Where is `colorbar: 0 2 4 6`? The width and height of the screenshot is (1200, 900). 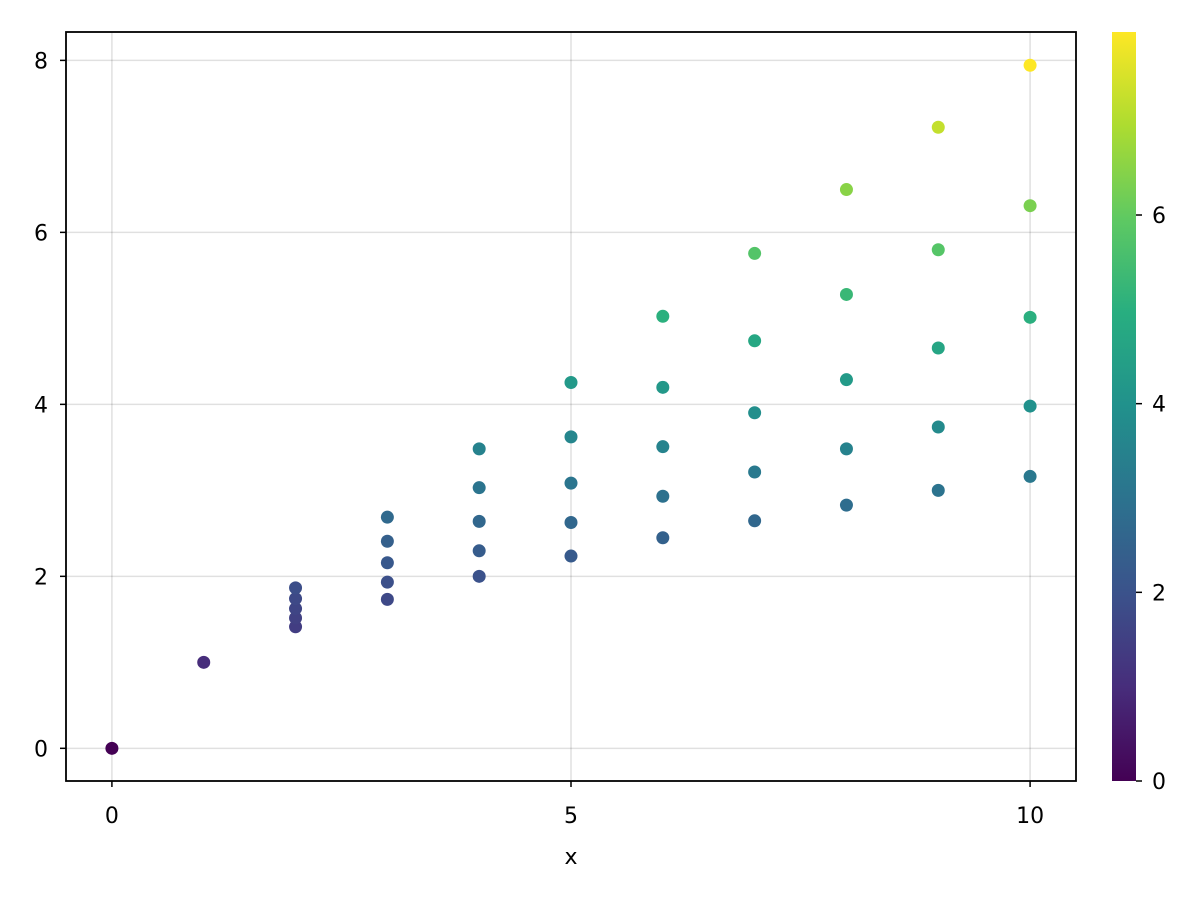 colorbar: 0 2 4 6 is located at coordinates (1139, 413).